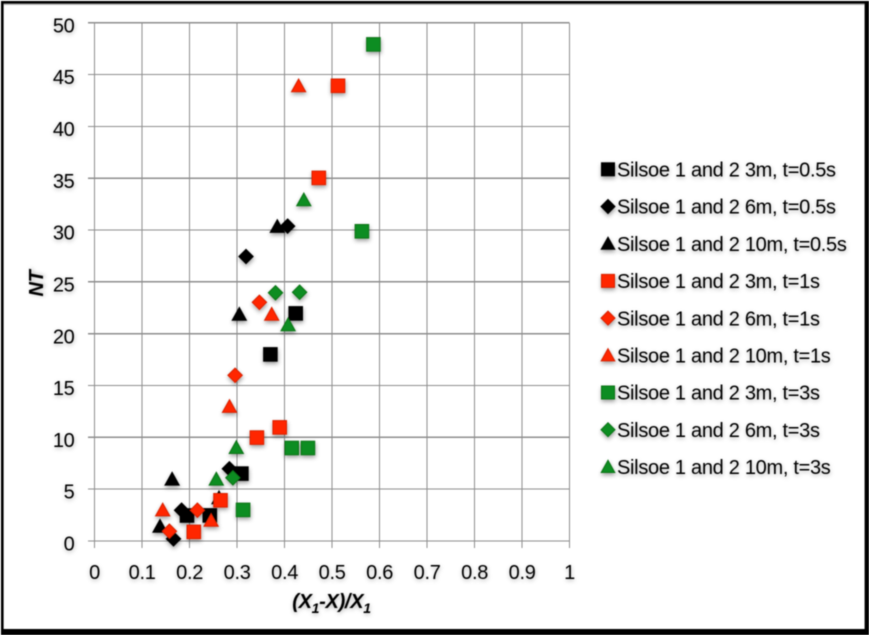 Image resolution: width=869 pixels, height=635 pixels. What do you see at coordinates (64, 182) in the screenshot?
I see `svg-text: 35` at bounding box center [64, 182].